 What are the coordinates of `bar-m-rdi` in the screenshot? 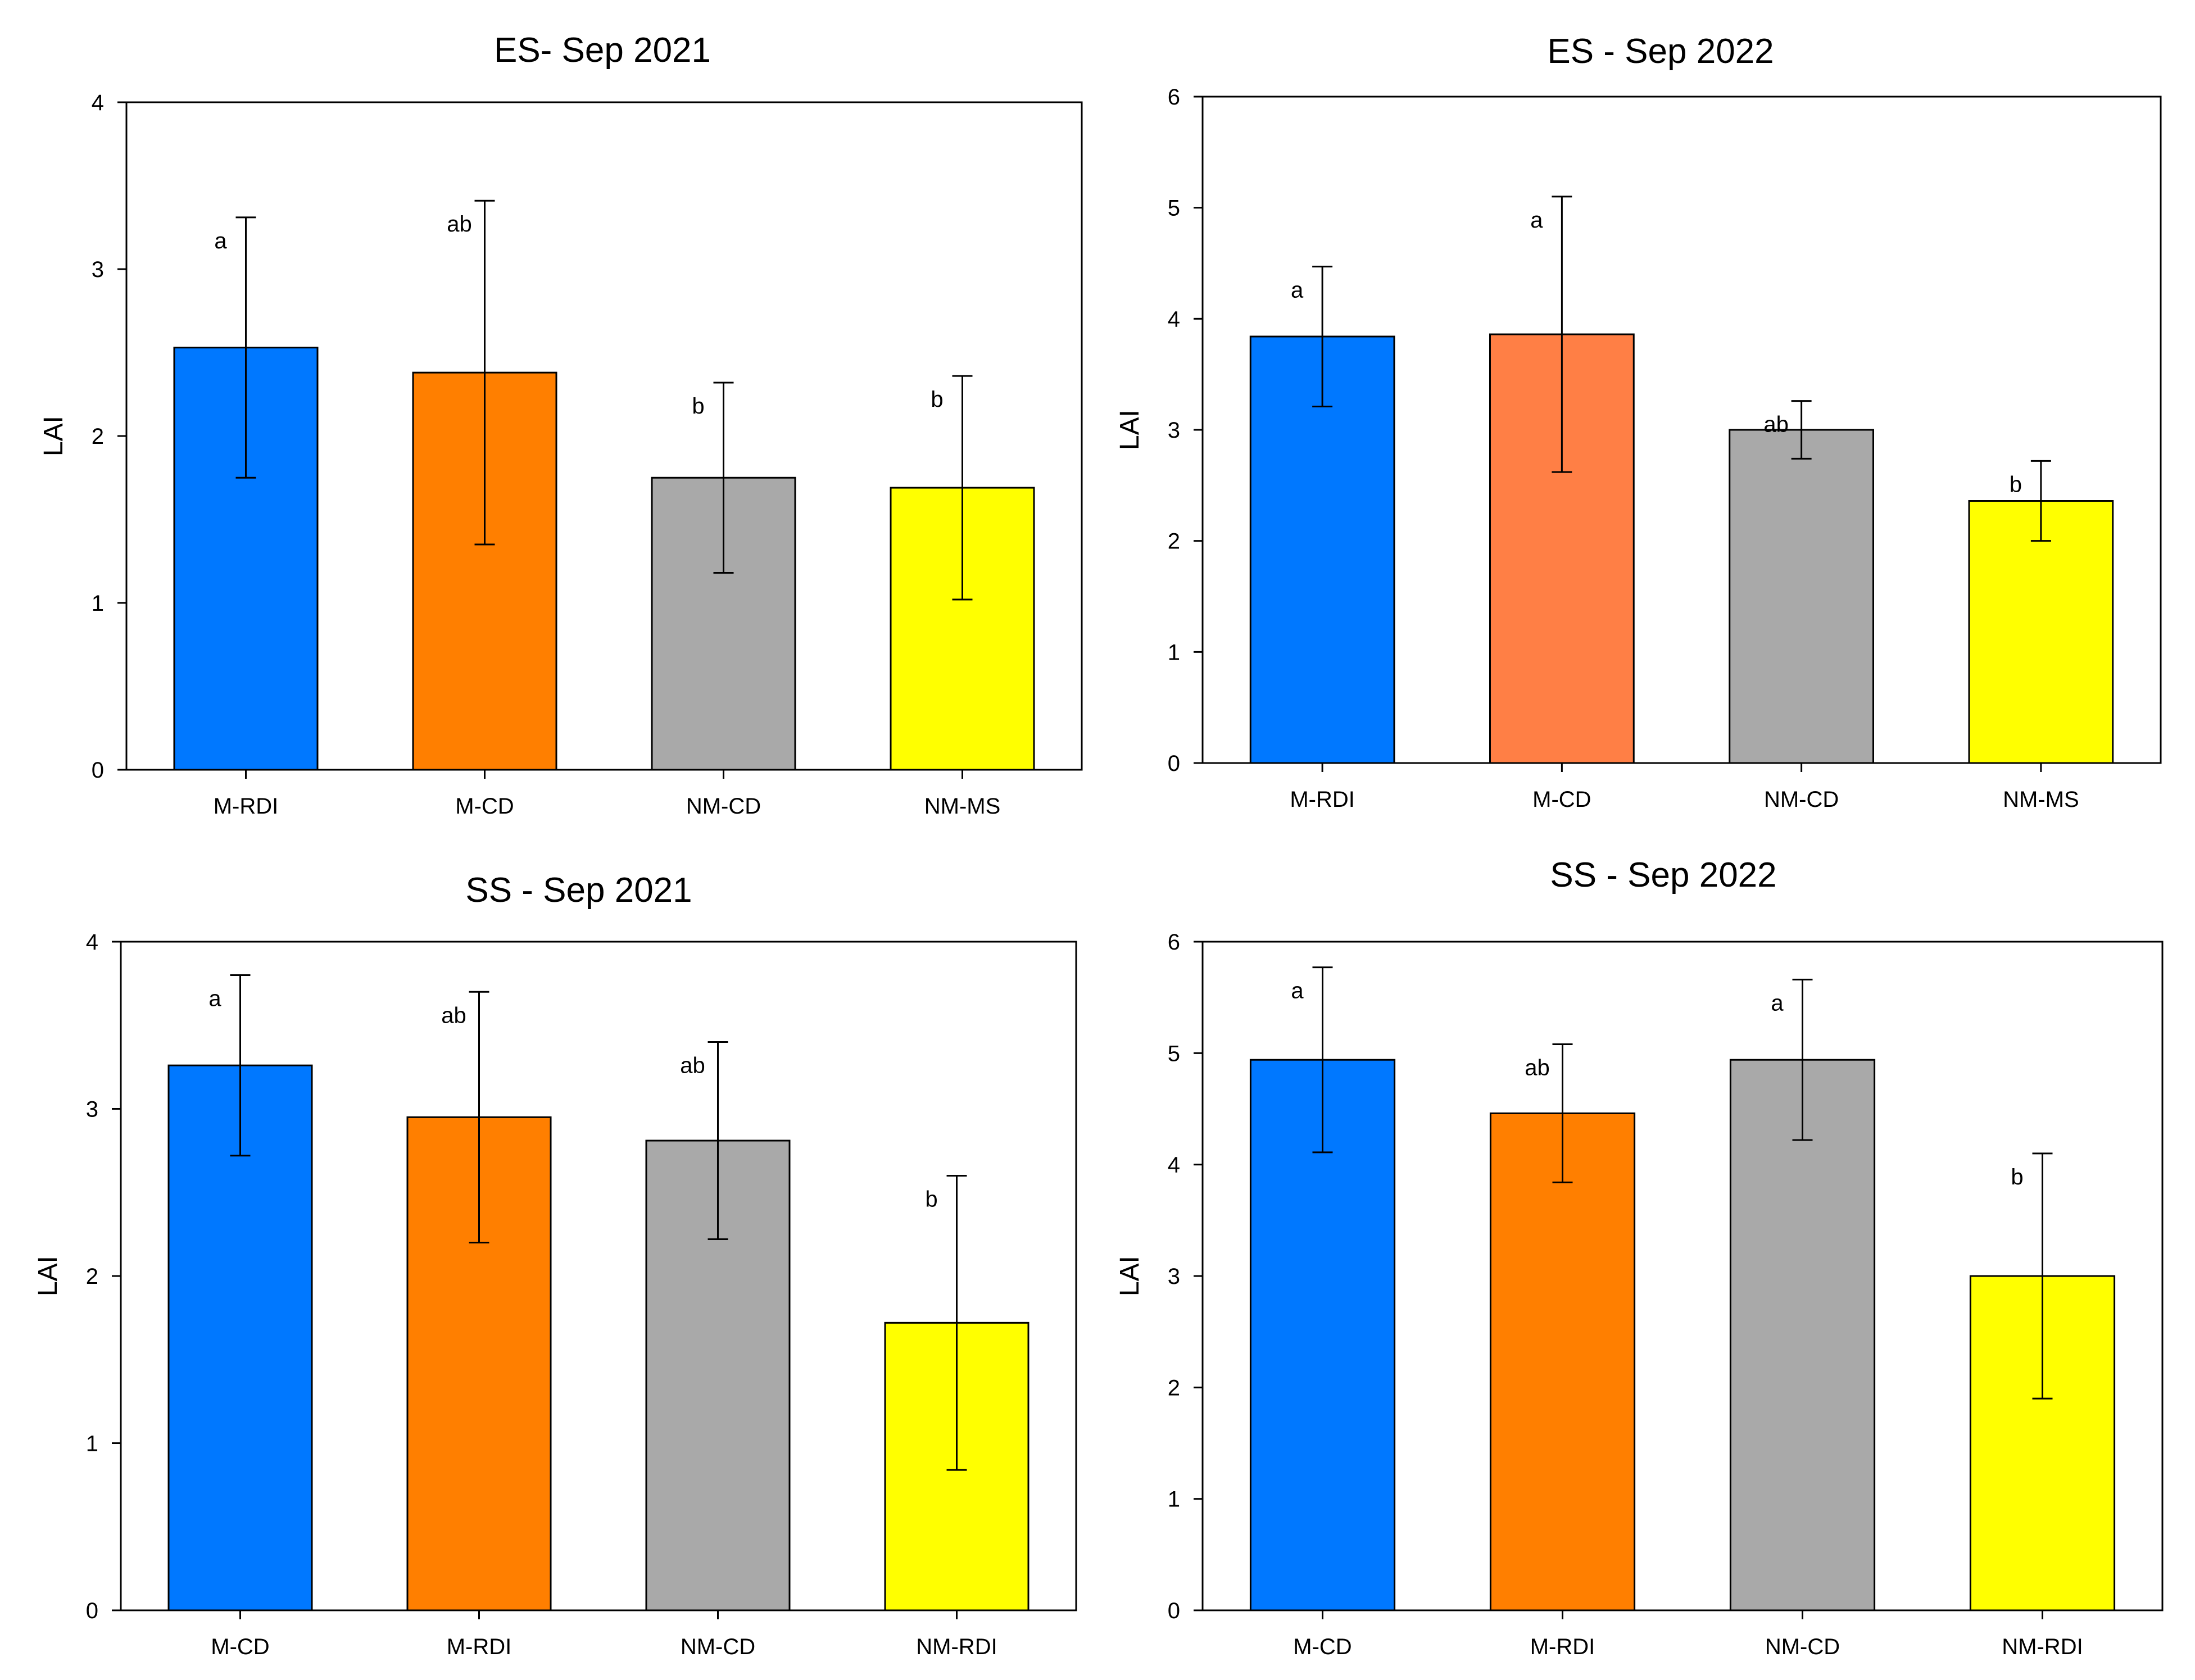 It's located at (1562, 1361).